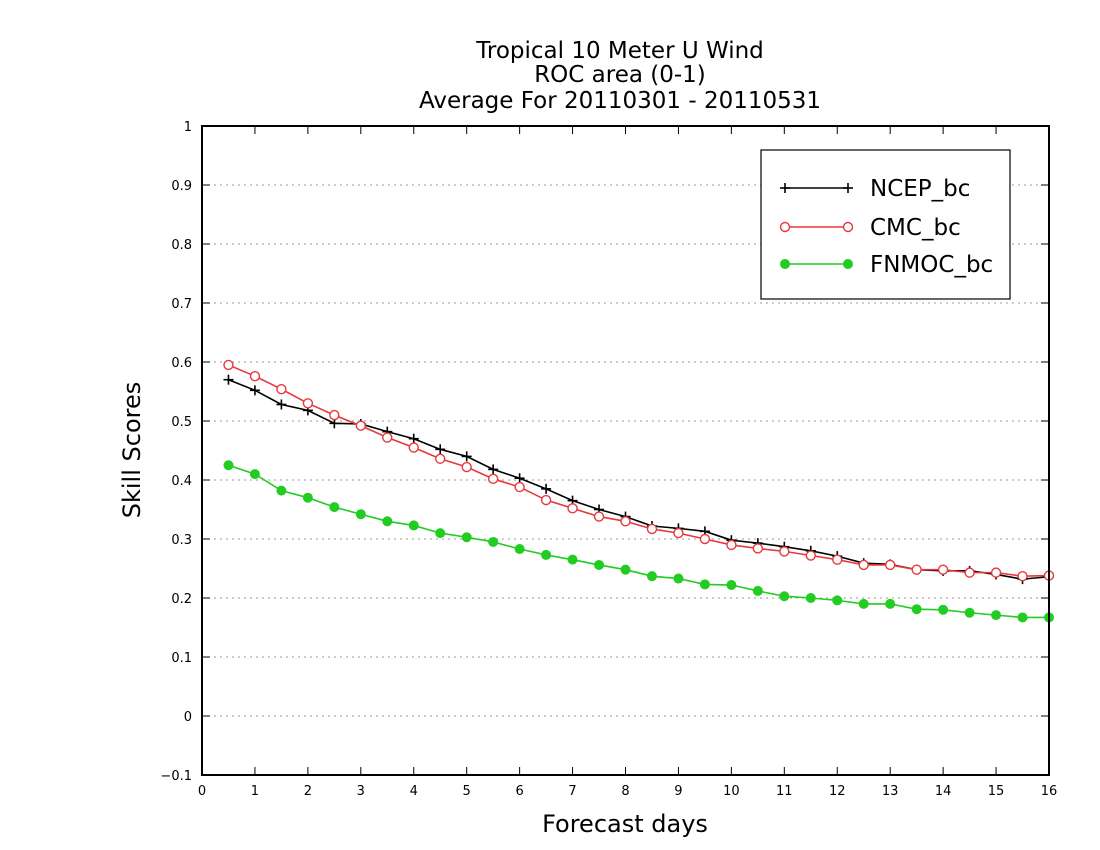 The height and width of the screenshot is (850, 1100). I want to click on y-tick-label: 0, so click(188, 717).